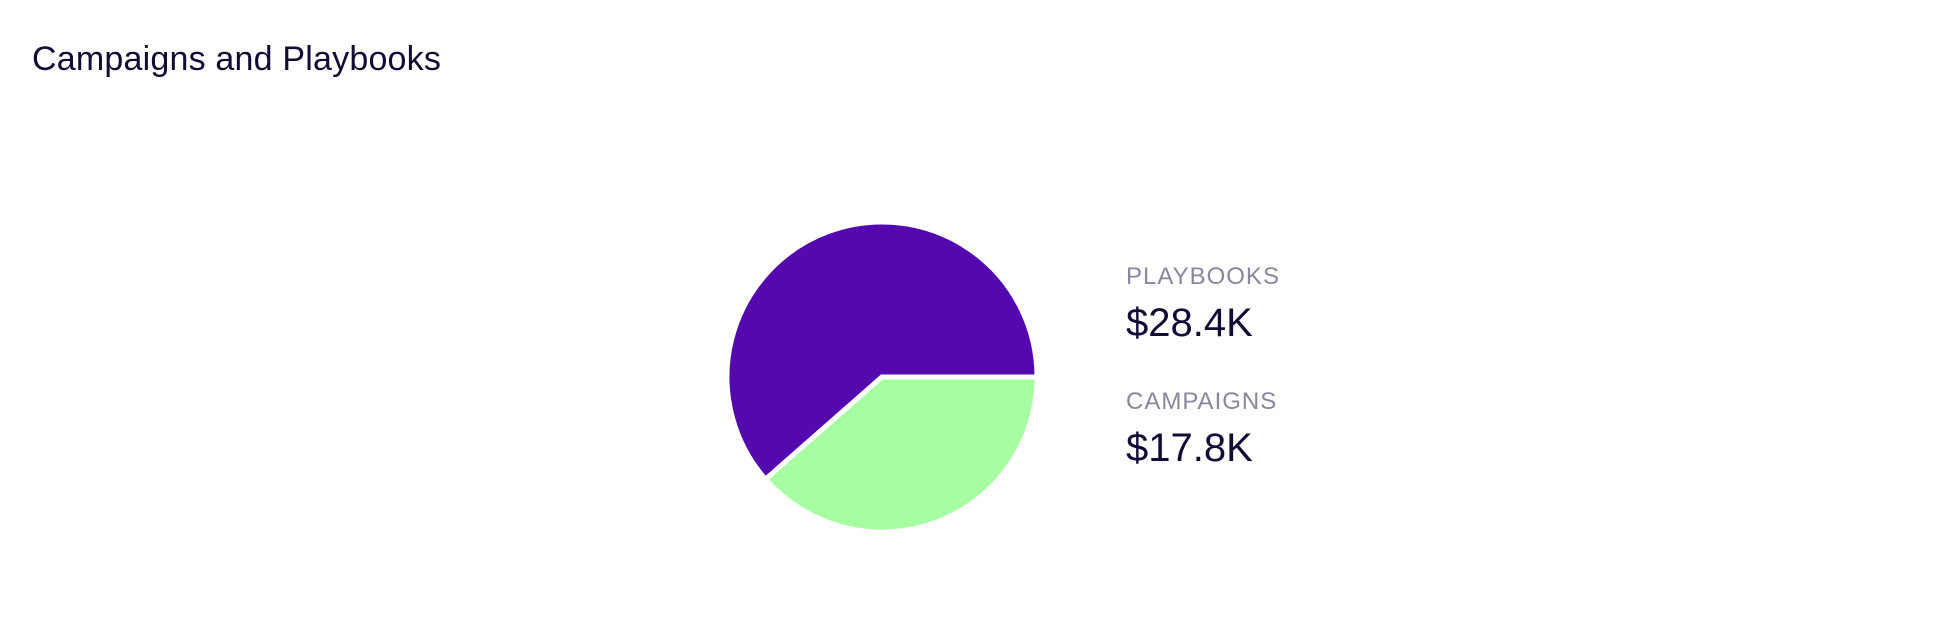 This screenshot has width=1960, height=620. Describe the element at coordinates (901, 454) in the screenshot. I see `pie-slice-campaigns` at that location.